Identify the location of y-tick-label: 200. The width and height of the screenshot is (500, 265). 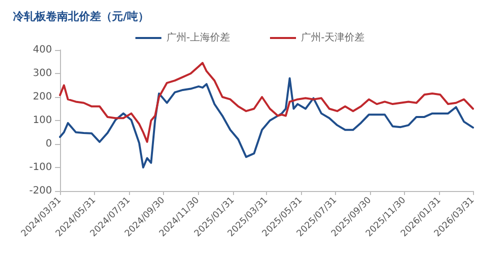
(42, 97).